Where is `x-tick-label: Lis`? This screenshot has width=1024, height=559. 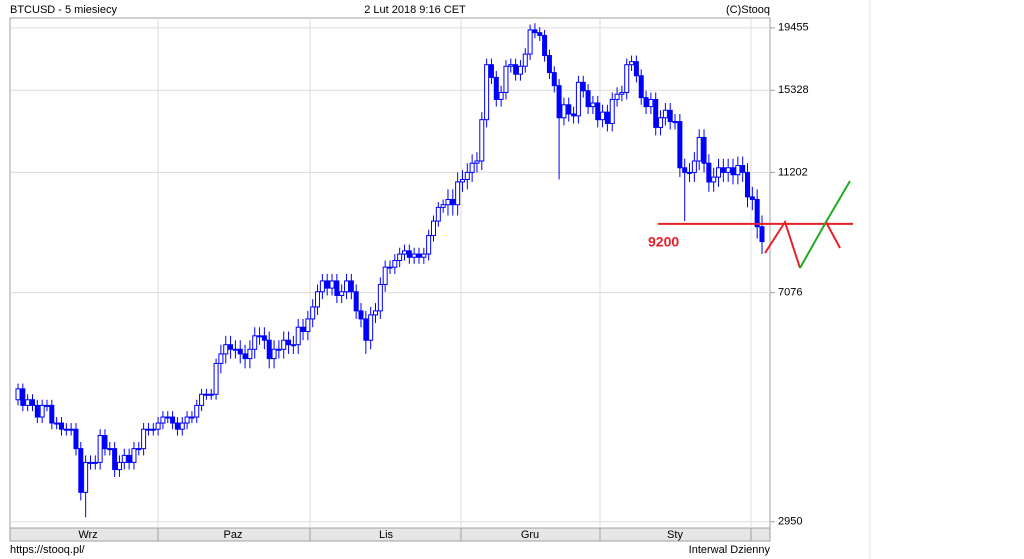
x-tick-label: Lis is located at coordinates (386, 535).